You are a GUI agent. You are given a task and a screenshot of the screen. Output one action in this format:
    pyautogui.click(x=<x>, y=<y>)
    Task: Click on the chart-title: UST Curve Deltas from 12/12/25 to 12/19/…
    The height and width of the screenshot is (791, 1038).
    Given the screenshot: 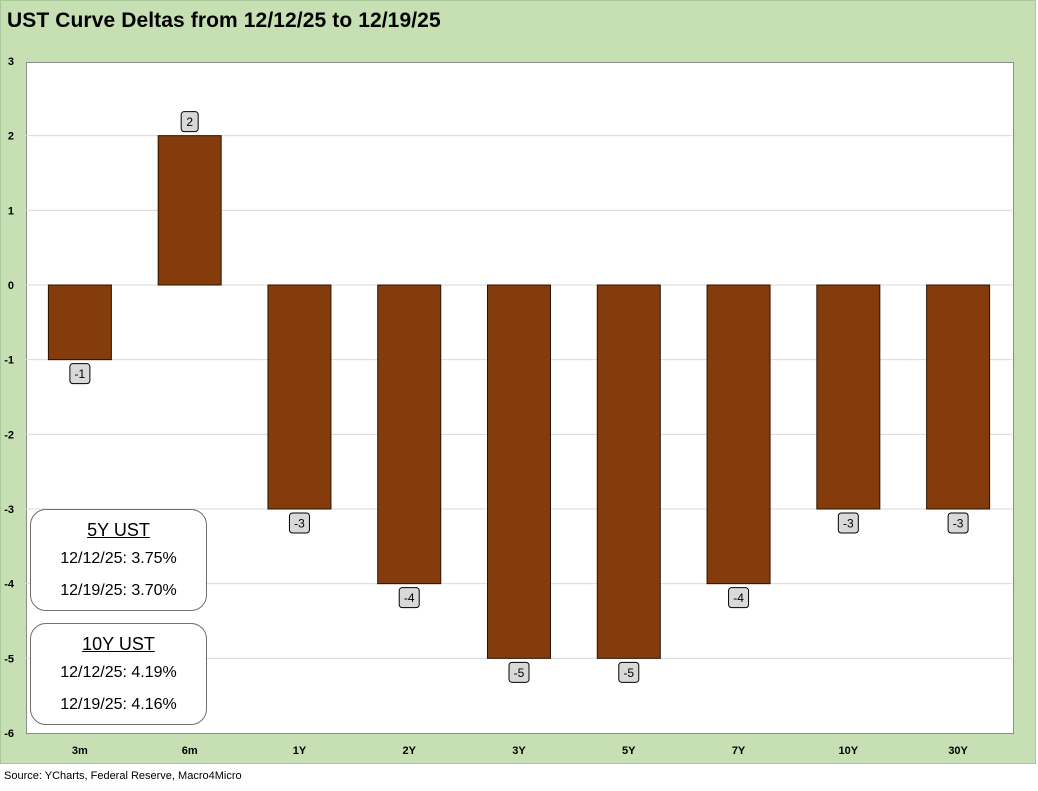 What is the action you would take?
    pyautogui.click(x=224, y=20)
    